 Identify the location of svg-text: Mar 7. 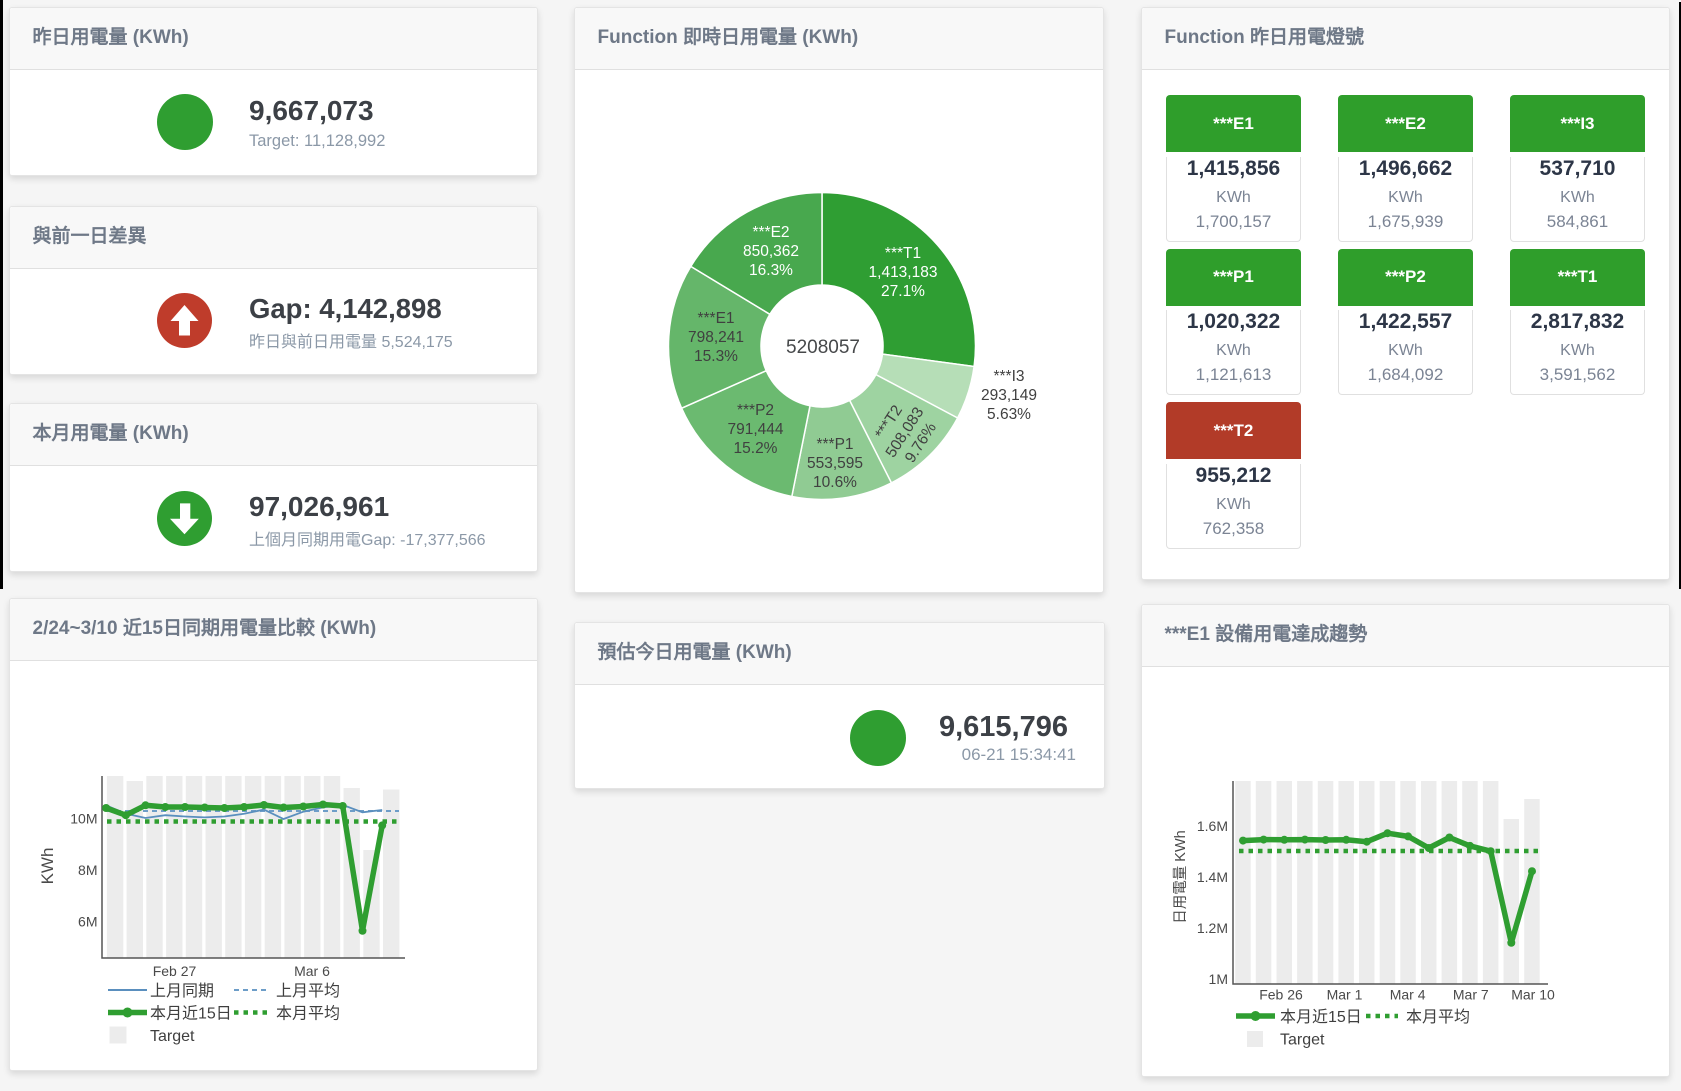
(1471, 995).